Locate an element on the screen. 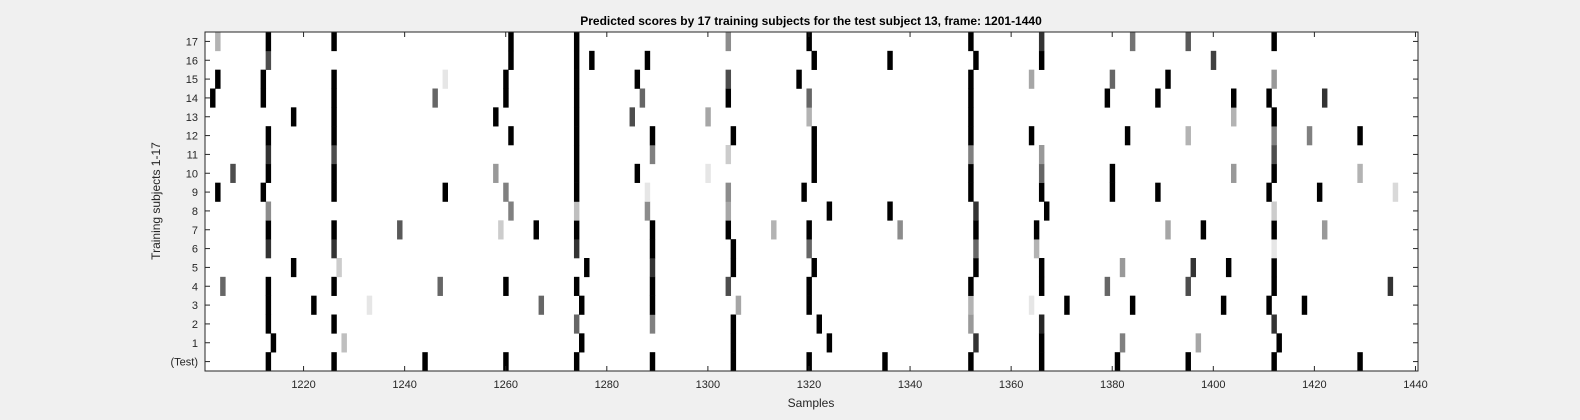 Image resolution: width=1580 pixels, height=420 pixels. x-tick-label: 1380 is located at coordinates (1112, 385).